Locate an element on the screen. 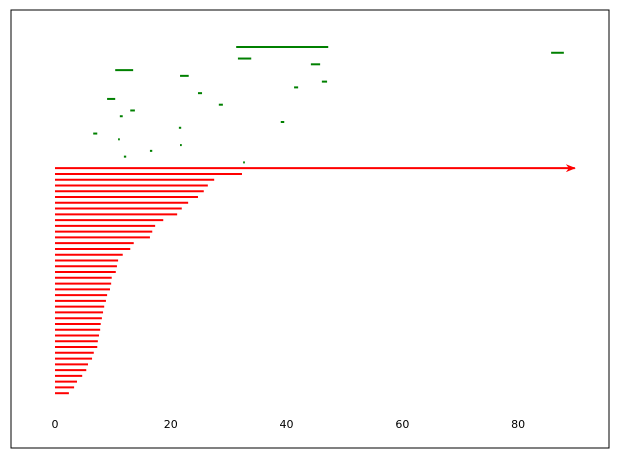  x-tick-label: 0 is located at coordinates (54, 424).